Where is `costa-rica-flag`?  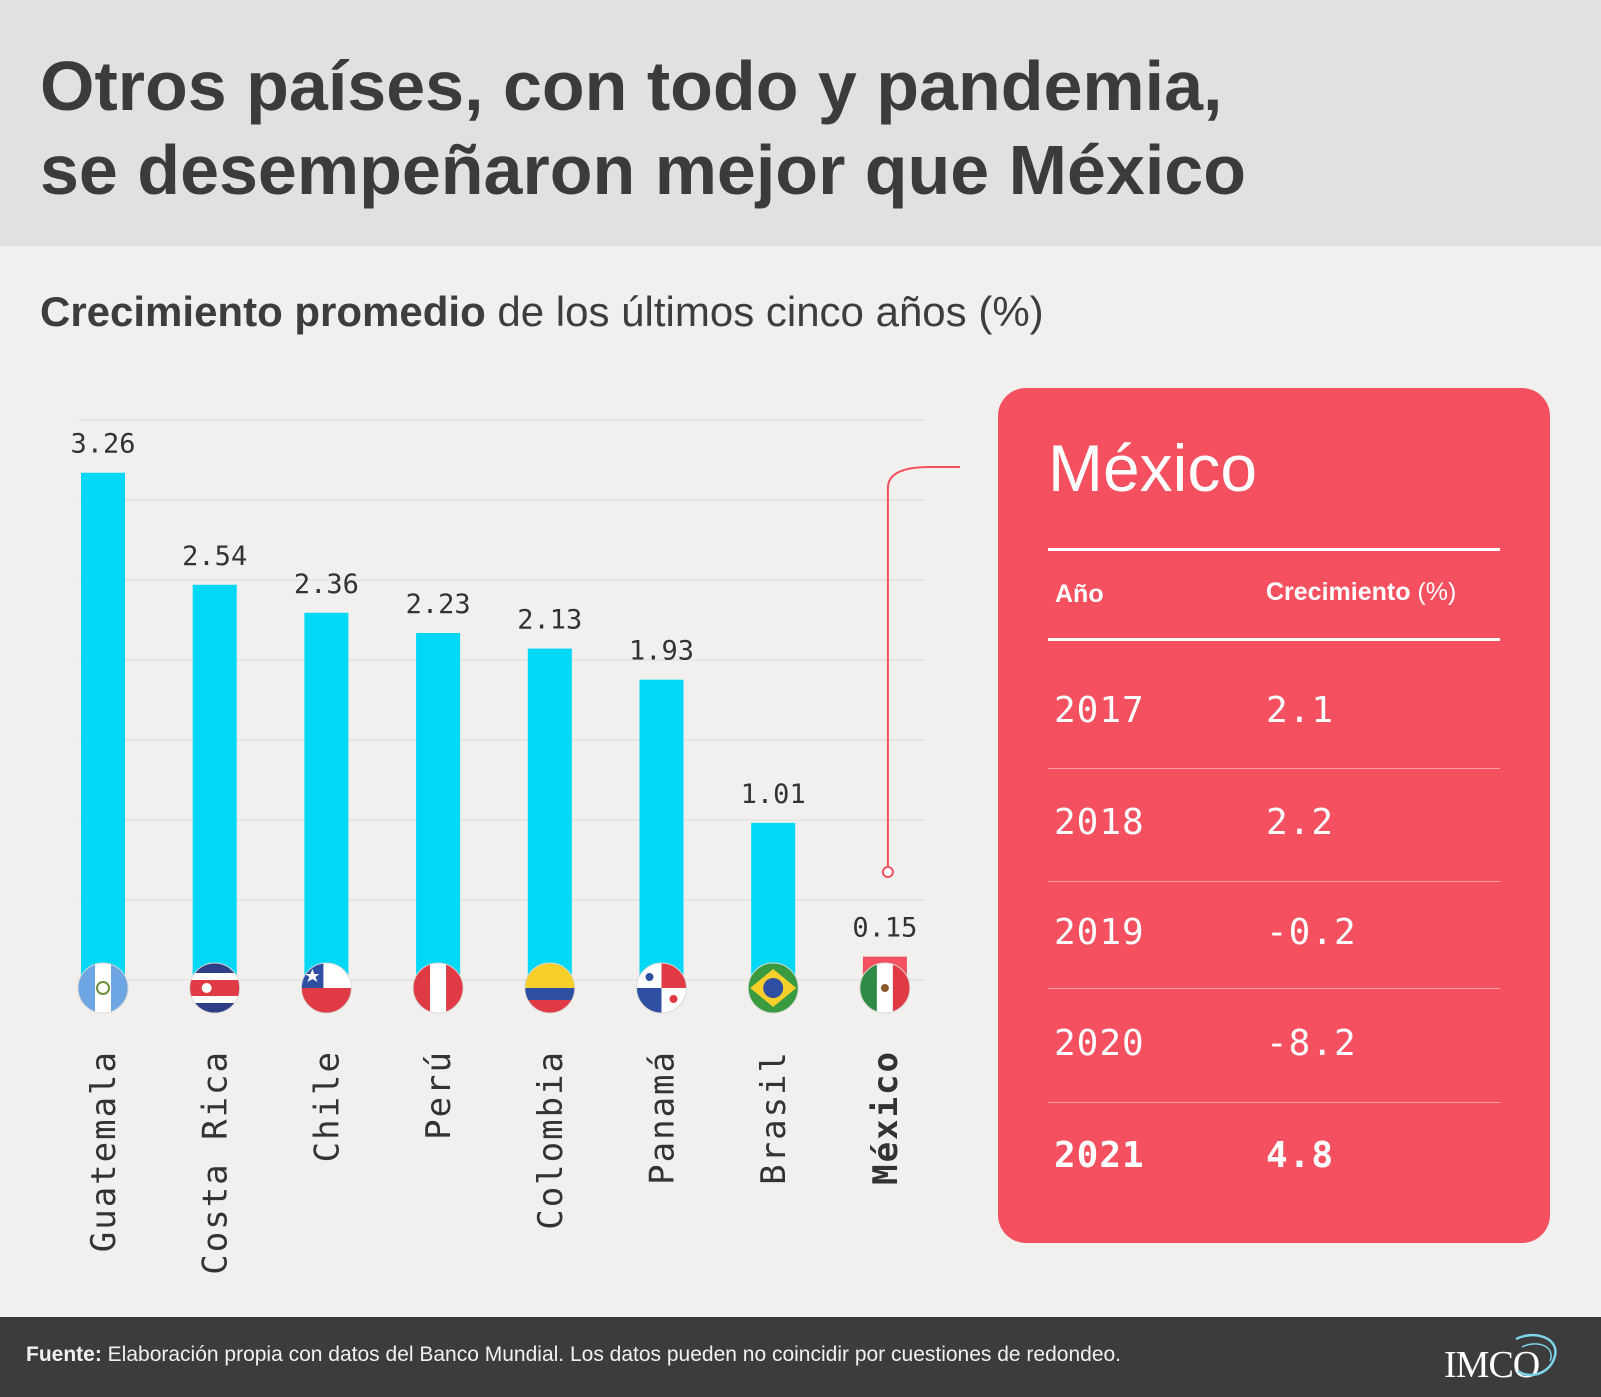
costa-rica-flag is located at coordinates (214, 988).